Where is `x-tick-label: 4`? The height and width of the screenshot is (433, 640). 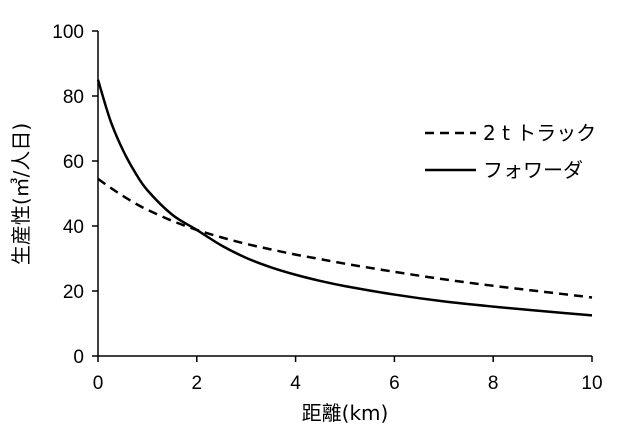 x-tick-label: 4 is located at coordinates (295, 383).